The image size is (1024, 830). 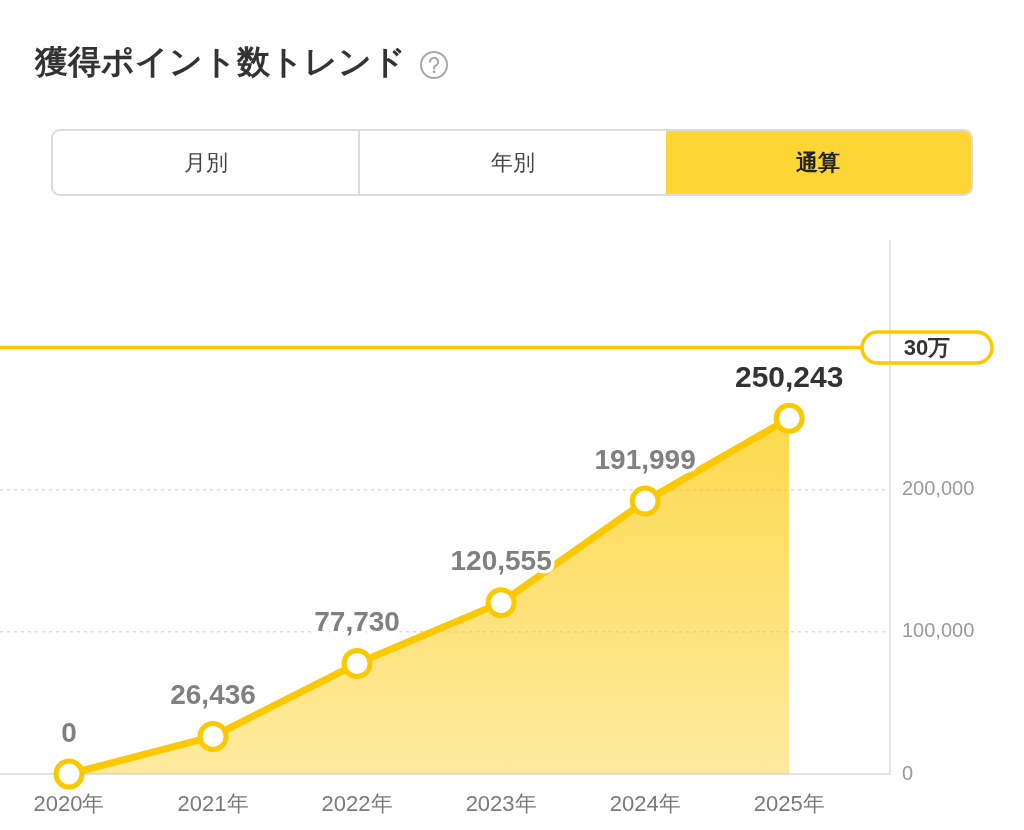 What do you see at coordinates (645, 459) in the screenshot?
I see `data-label: 191,999` at bounding box center [645, 459].